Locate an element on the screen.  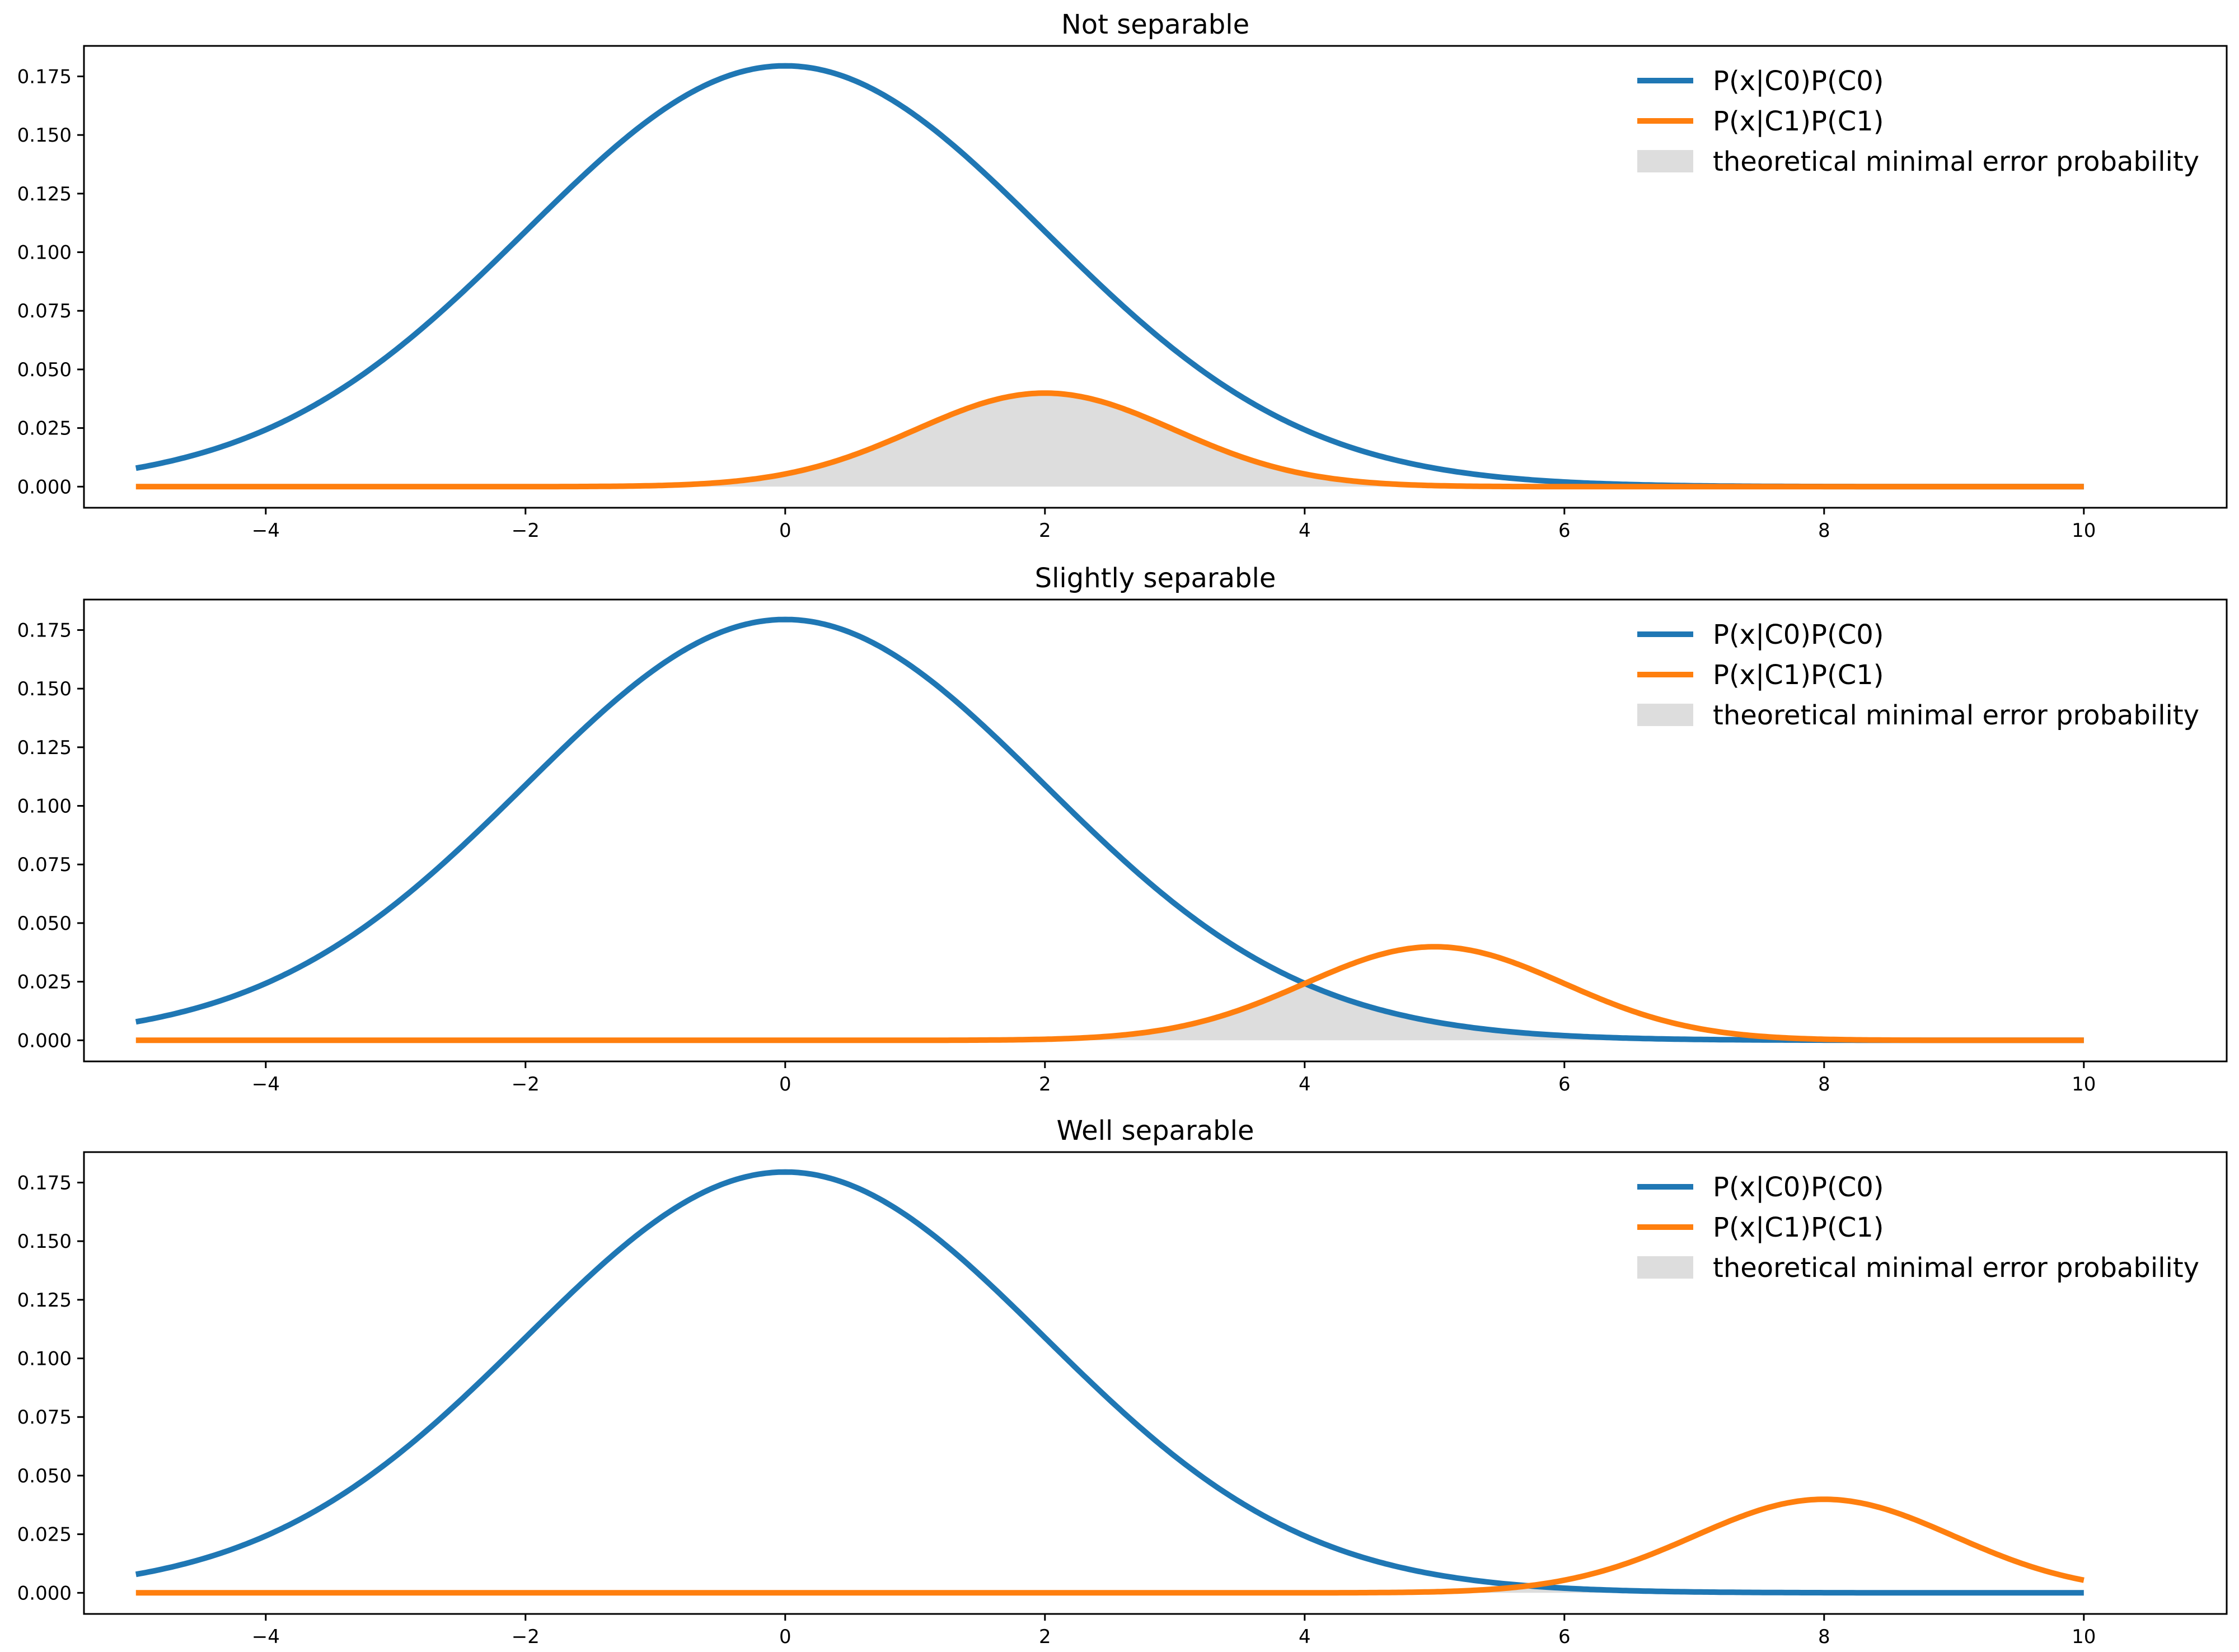
plot-title: Well separable is located at coordinates (1155, 1130).